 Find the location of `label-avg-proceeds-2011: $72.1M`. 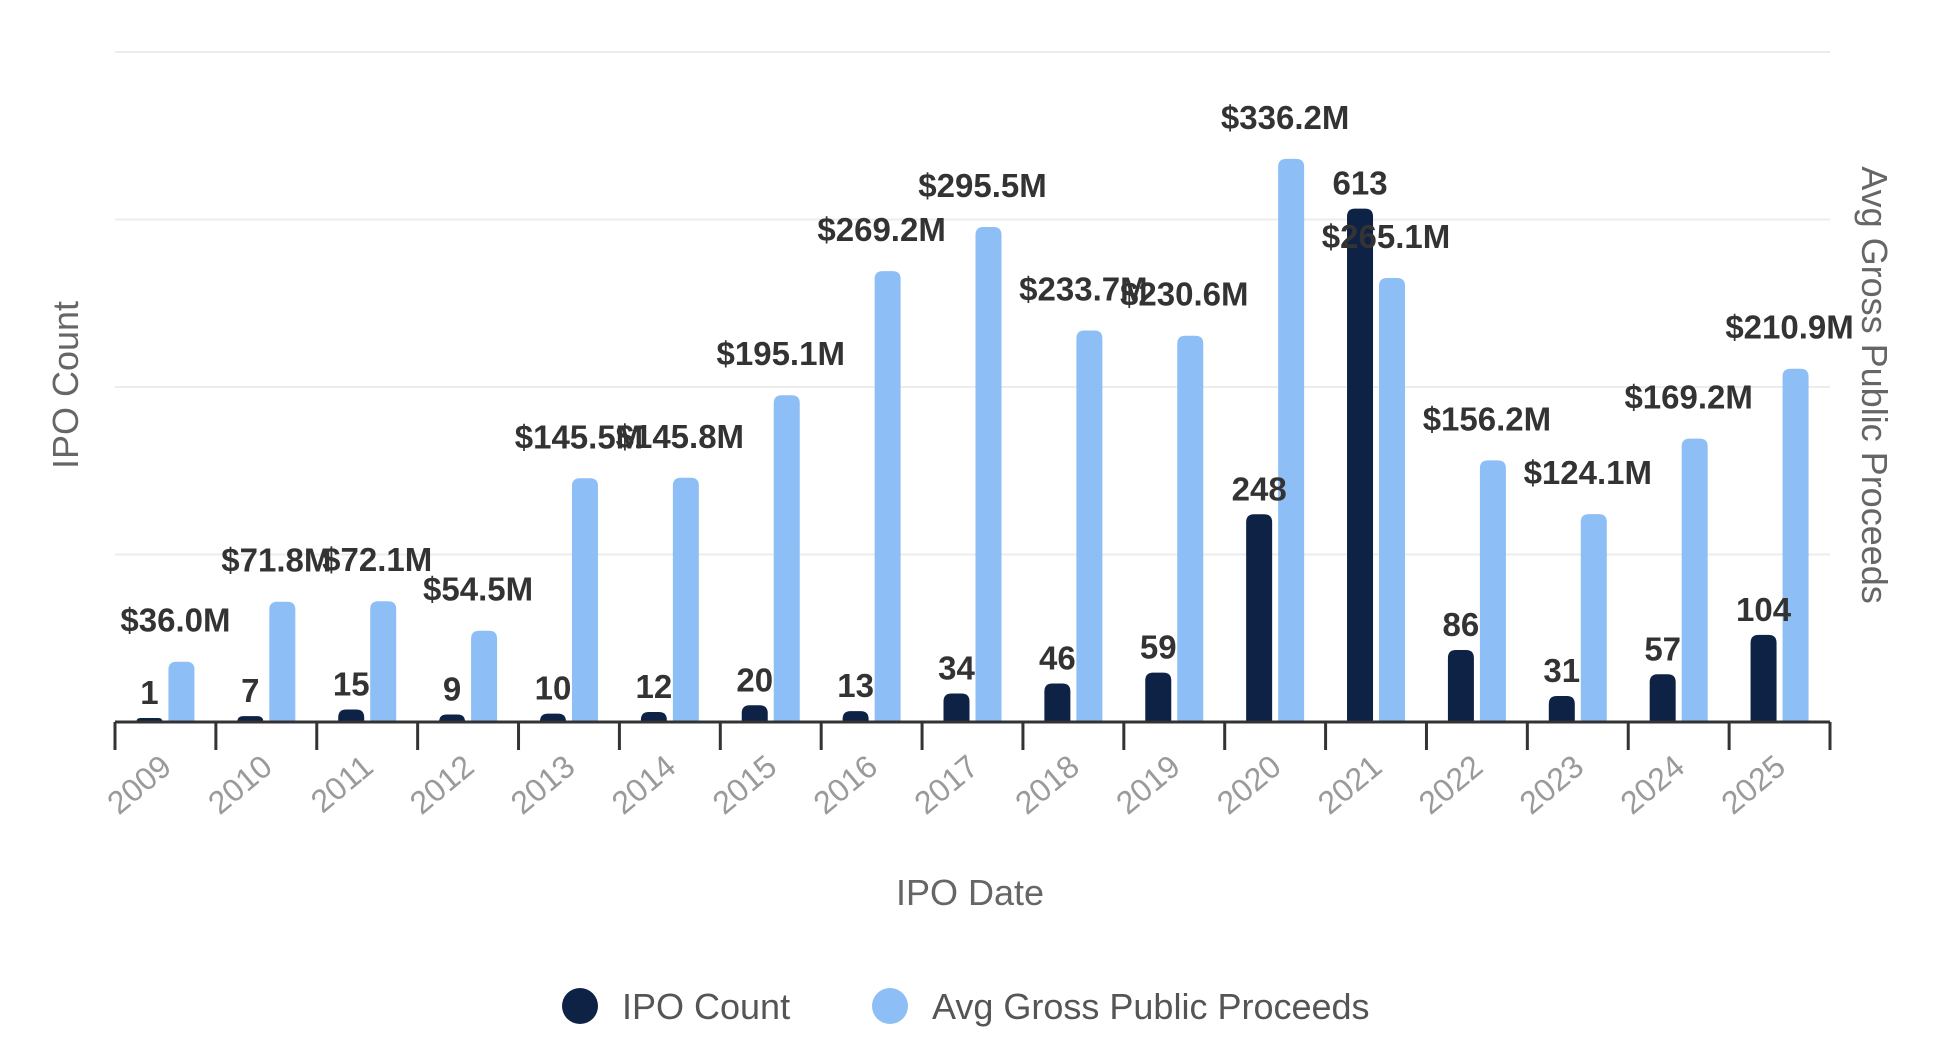

label-avg-proceeds-2011: $72.1M is located at coordinates (377, 559).